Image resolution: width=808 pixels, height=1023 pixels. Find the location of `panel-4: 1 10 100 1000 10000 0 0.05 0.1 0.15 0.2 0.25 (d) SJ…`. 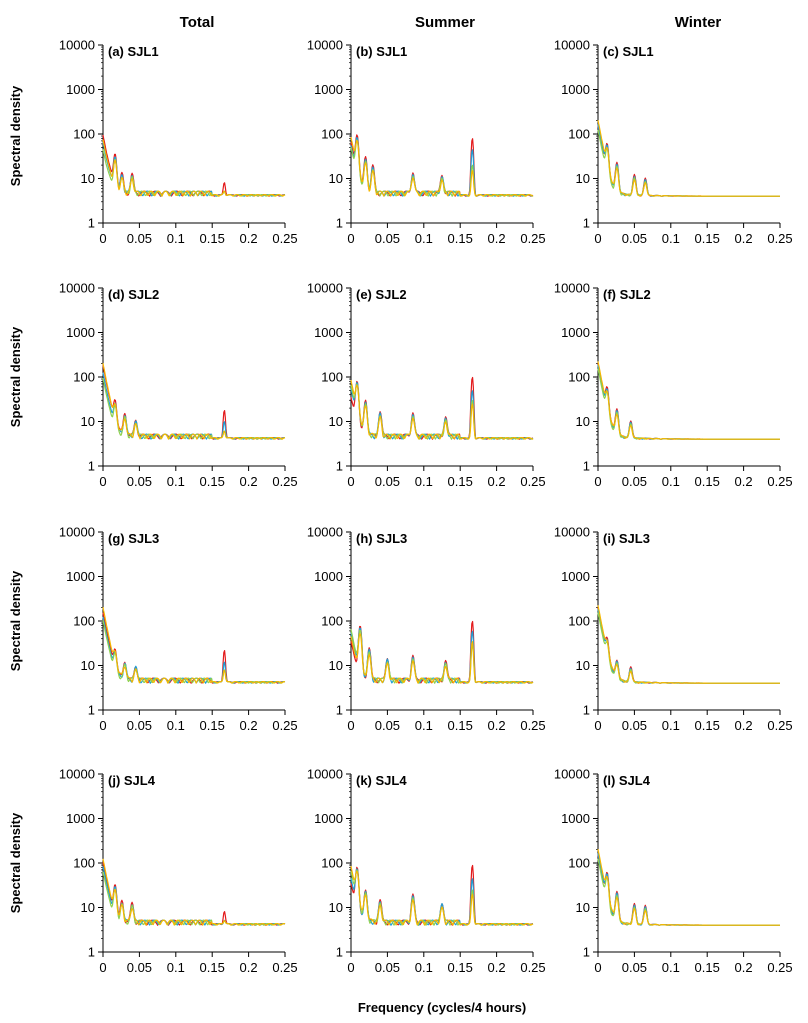

panel-4: 1 10 100 1000 10000 0 0.05 0.1 0.15 0.2 0.25 (d) SJ… is located at coordinates (178, 385).